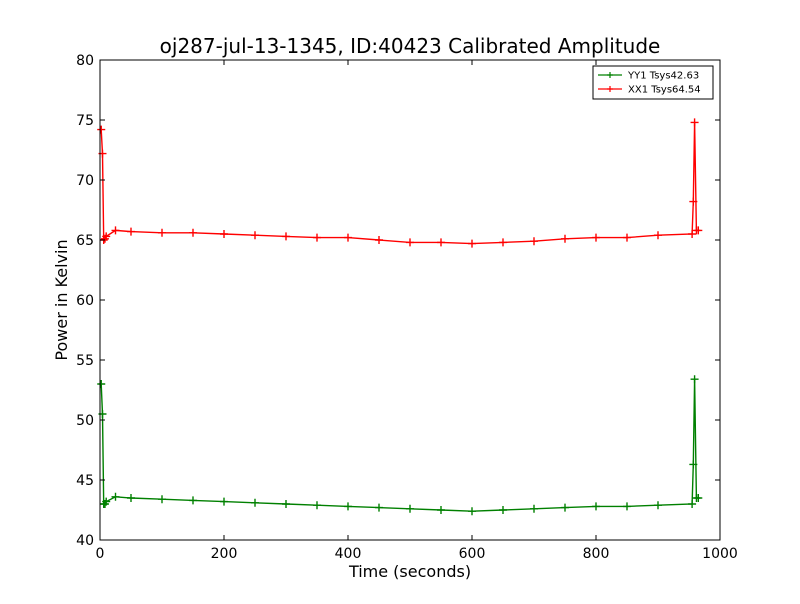 This screenshot has width=800, height=604. I want to click on y-tick-label-3: 55, so click(85, 361).